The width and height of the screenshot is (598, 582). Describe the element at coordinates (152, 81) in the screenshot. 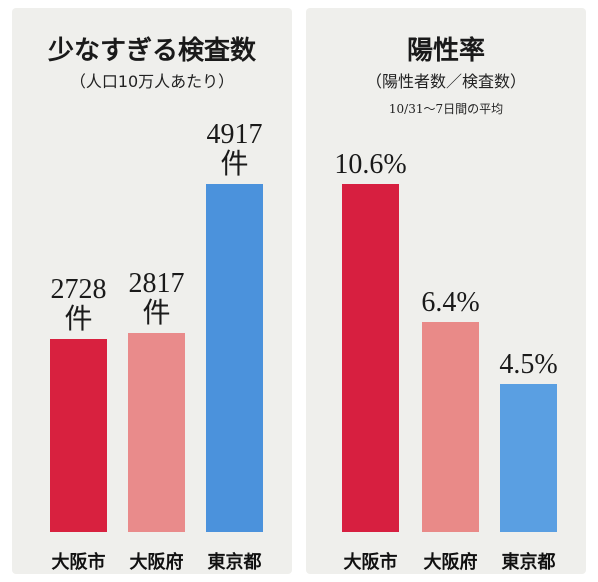

I see `chart-subtitle: （人口10万人あたり）` at that location.